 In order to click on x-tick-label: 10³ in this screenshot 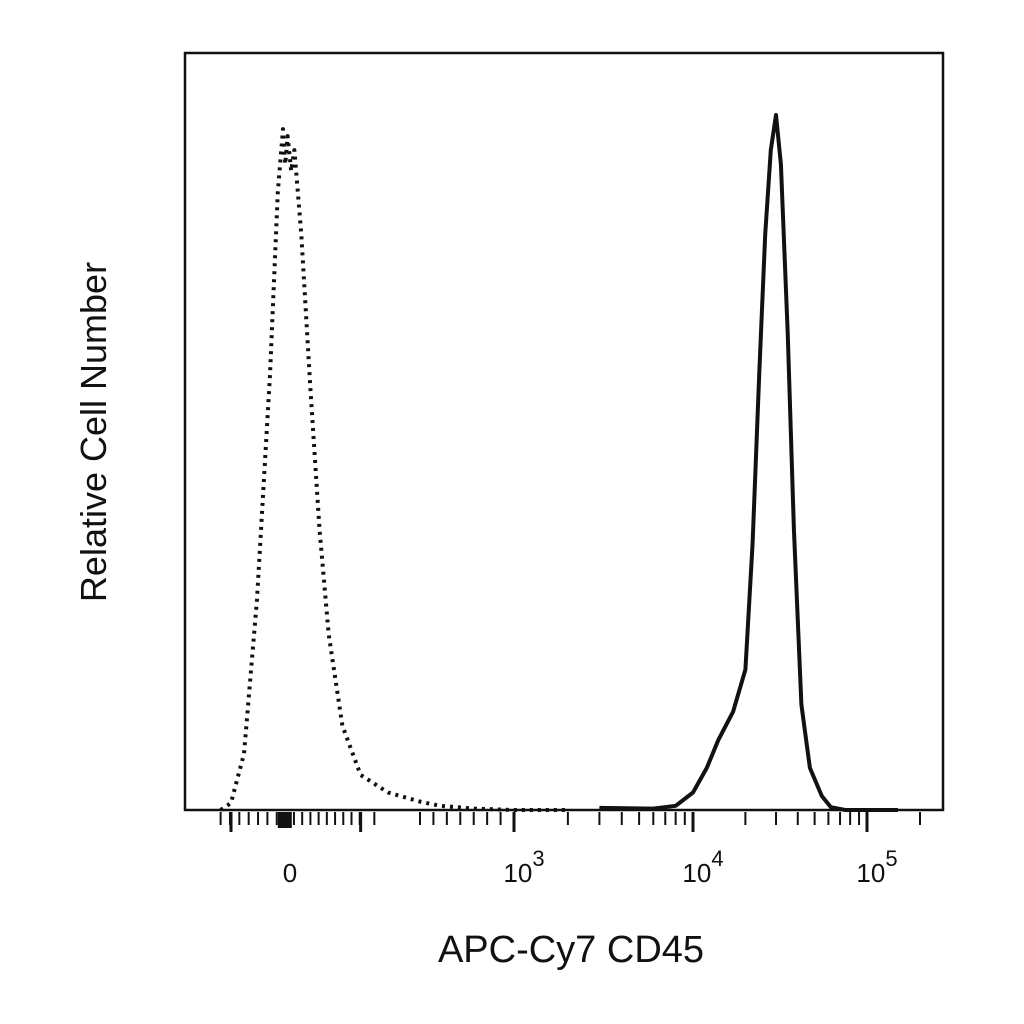, I will do `click(523, 867)`.